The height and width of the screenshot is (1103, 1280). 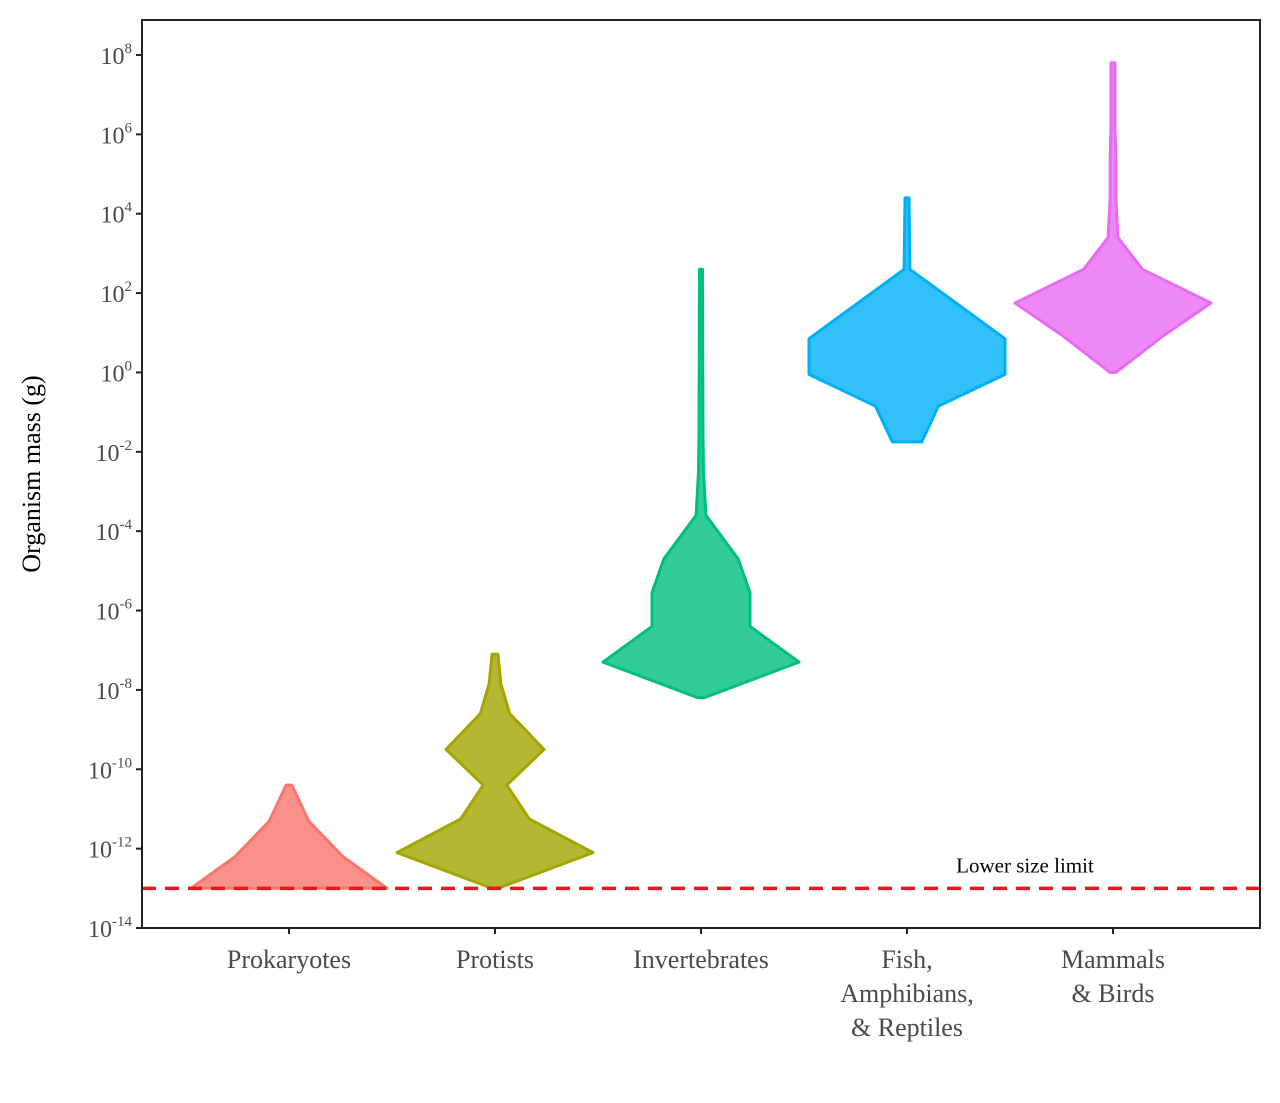 What do you see at coordinates (114, 690) in the screenshot?
I see `y-tick-label: 10⁻⁸` at bounding box center [114, 690].